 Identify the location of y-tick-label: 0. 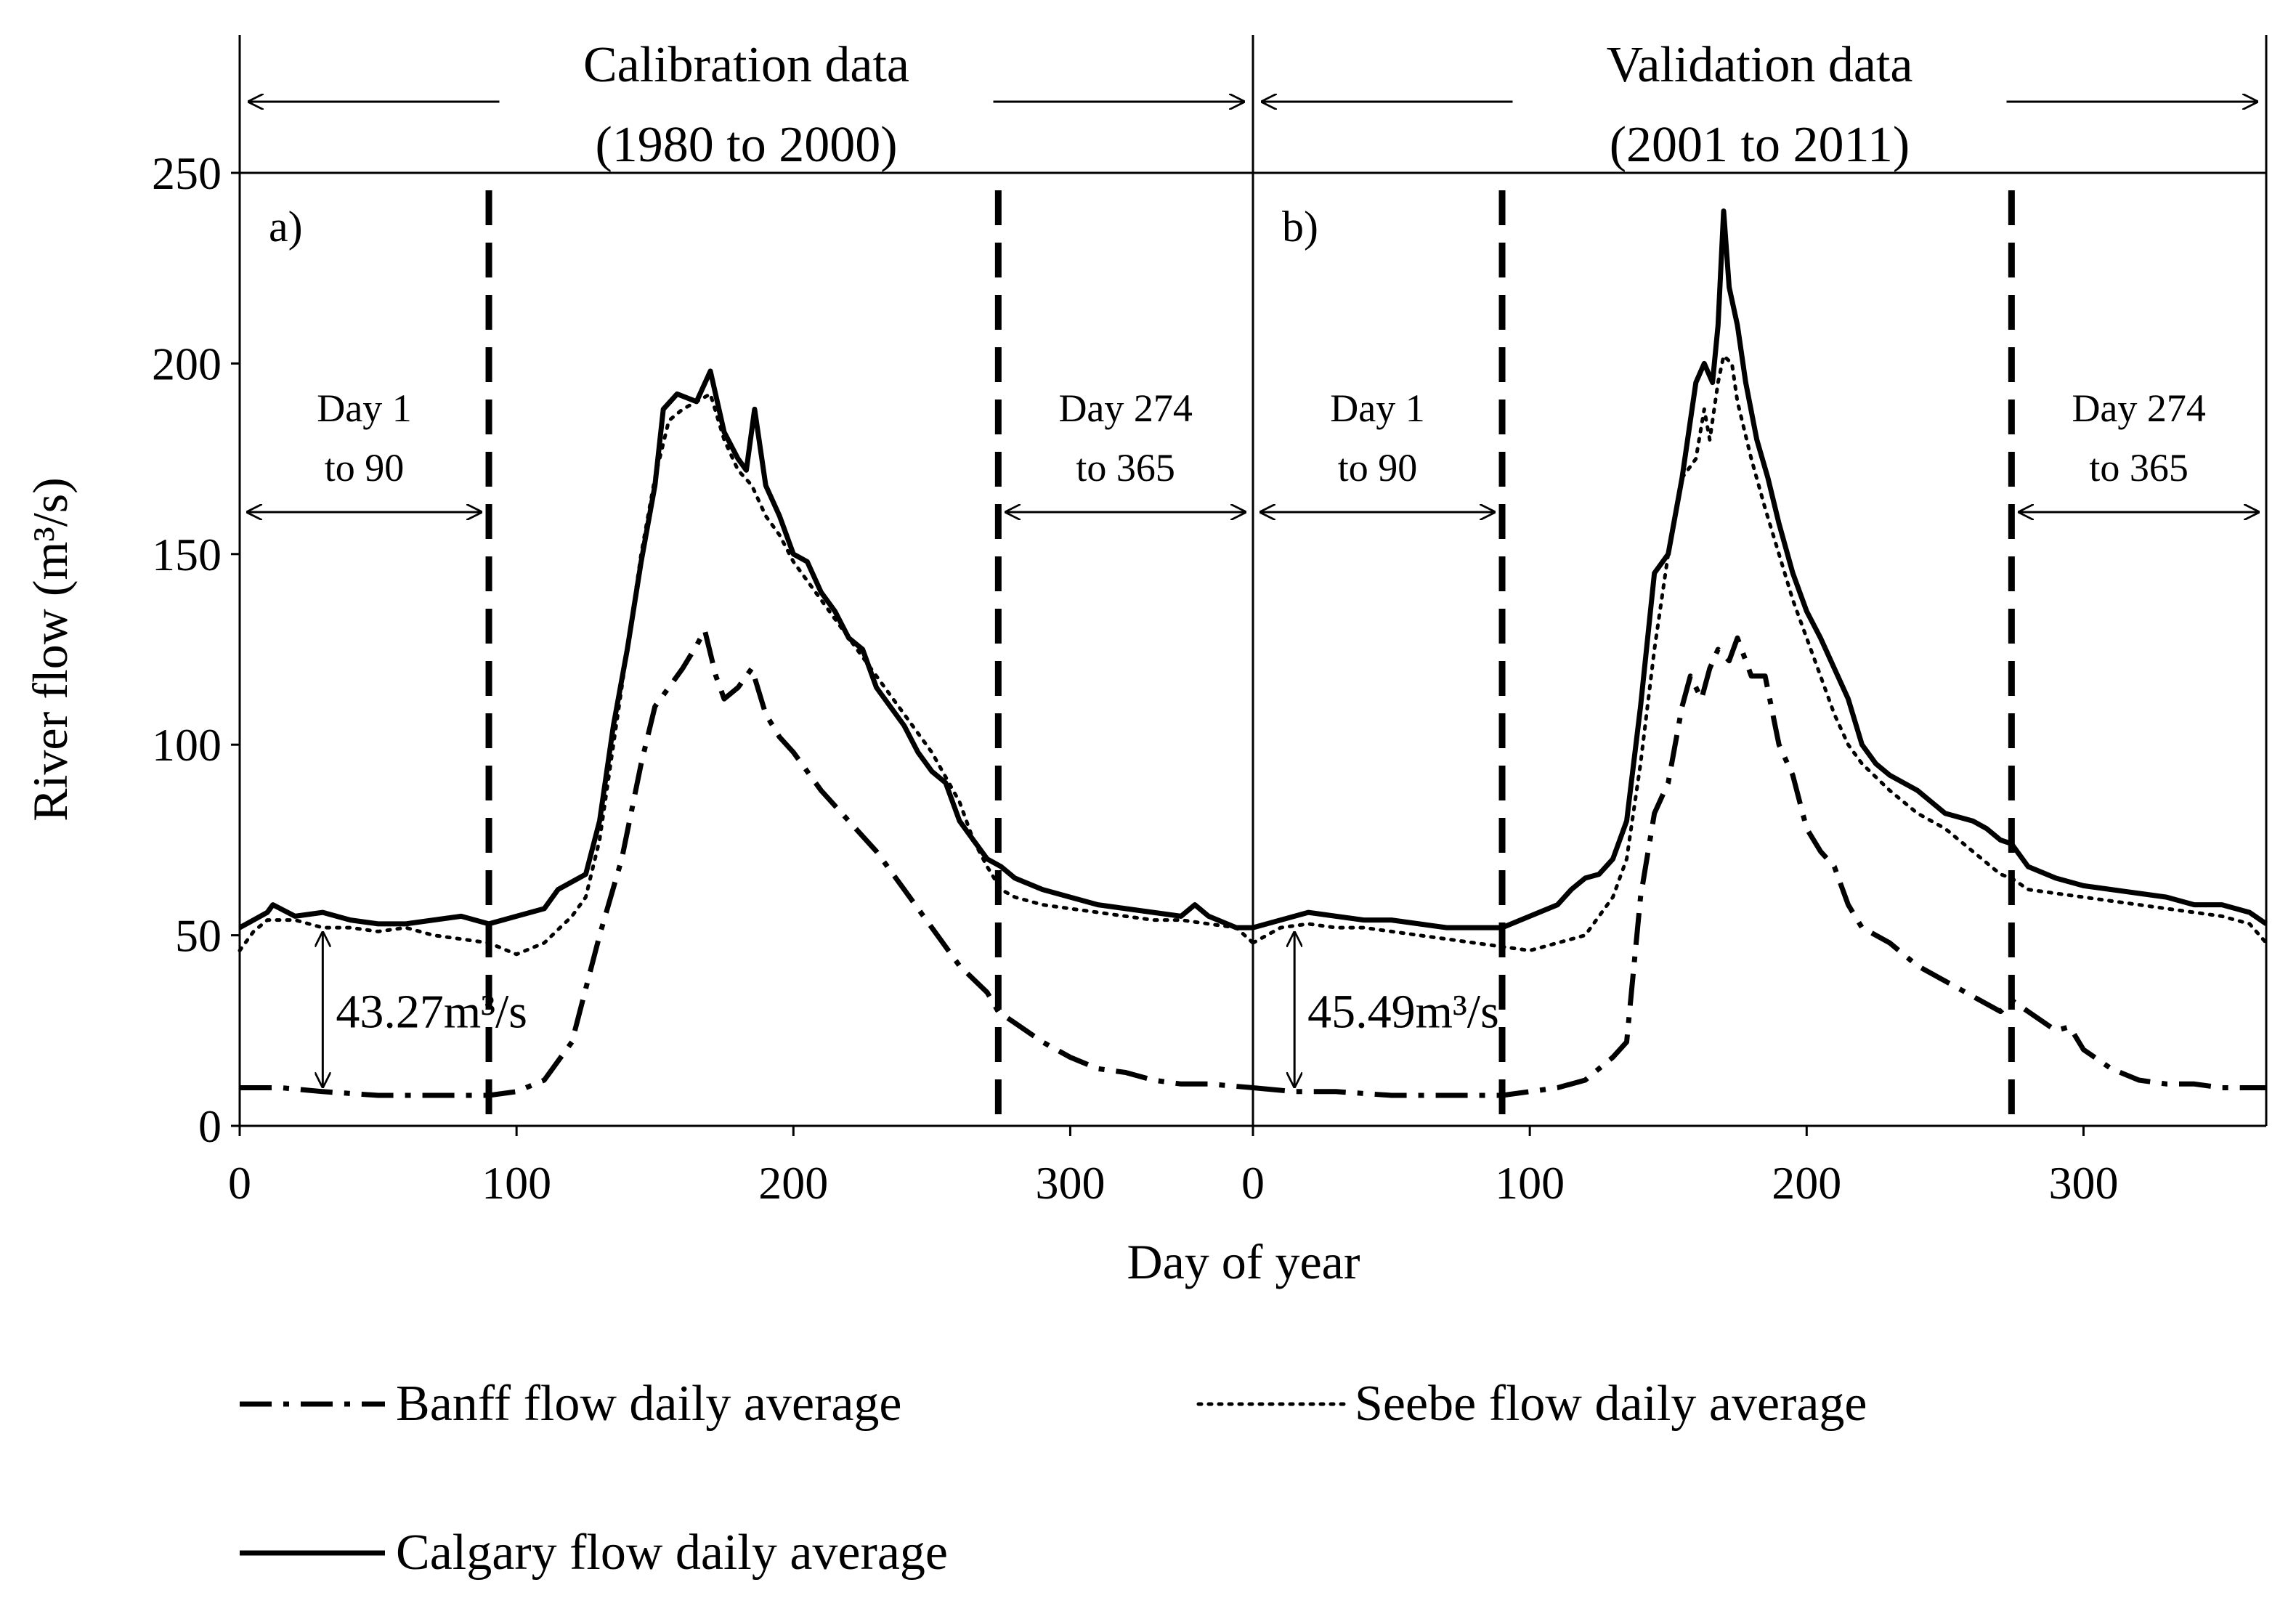
(210, 1126).